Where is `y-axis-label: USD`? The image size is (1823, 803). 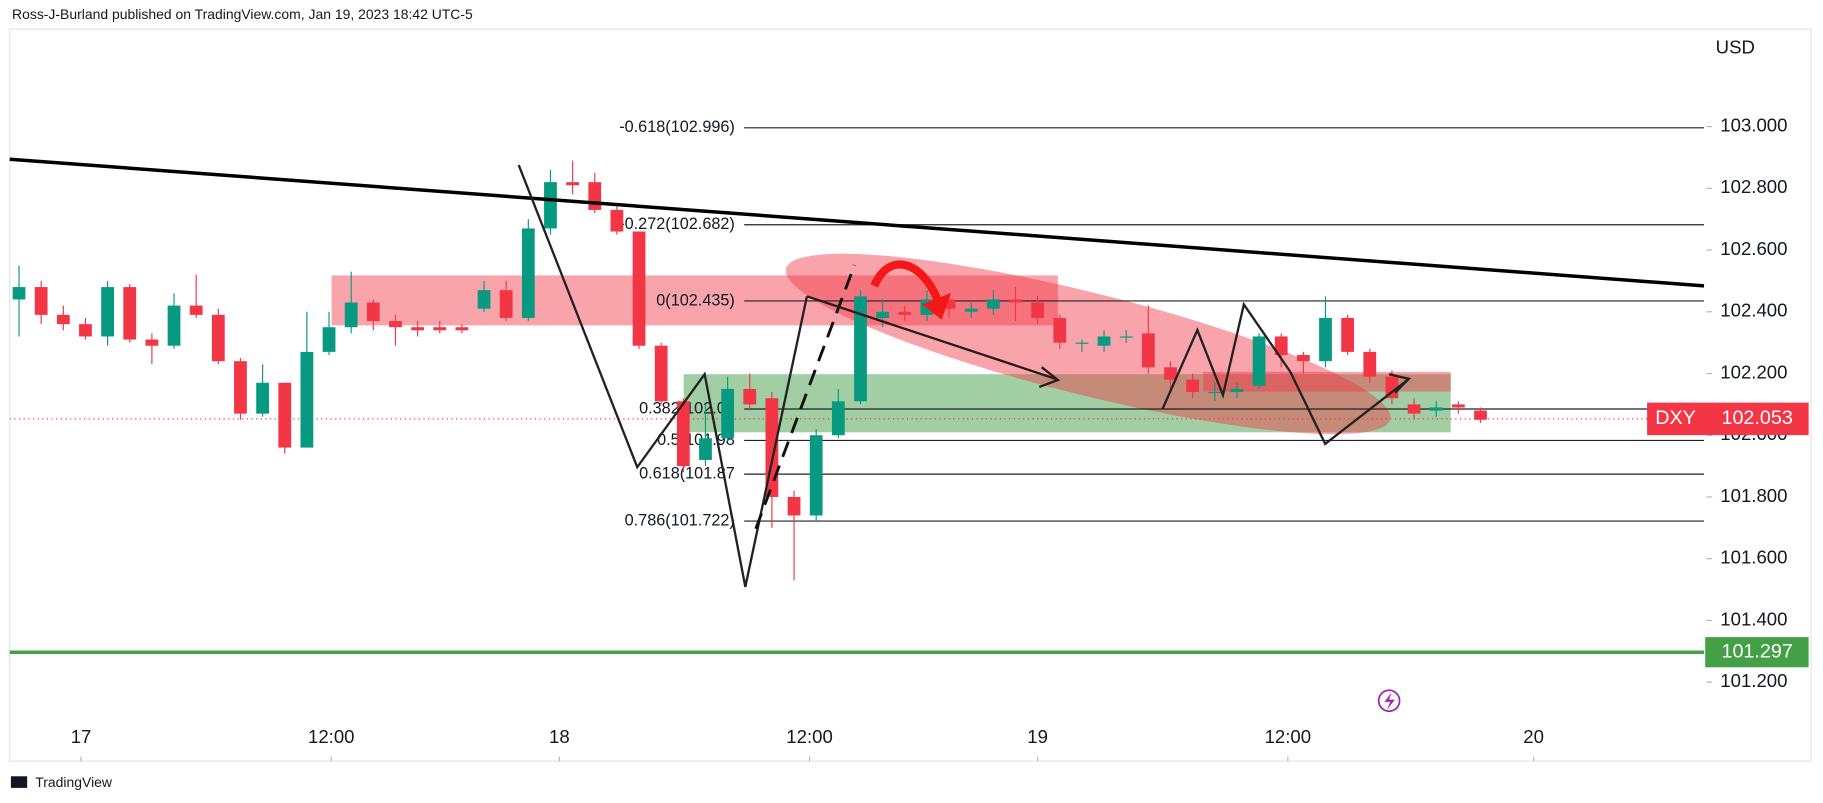 y-axis-label: USD is located at coordinates (1735, 47).